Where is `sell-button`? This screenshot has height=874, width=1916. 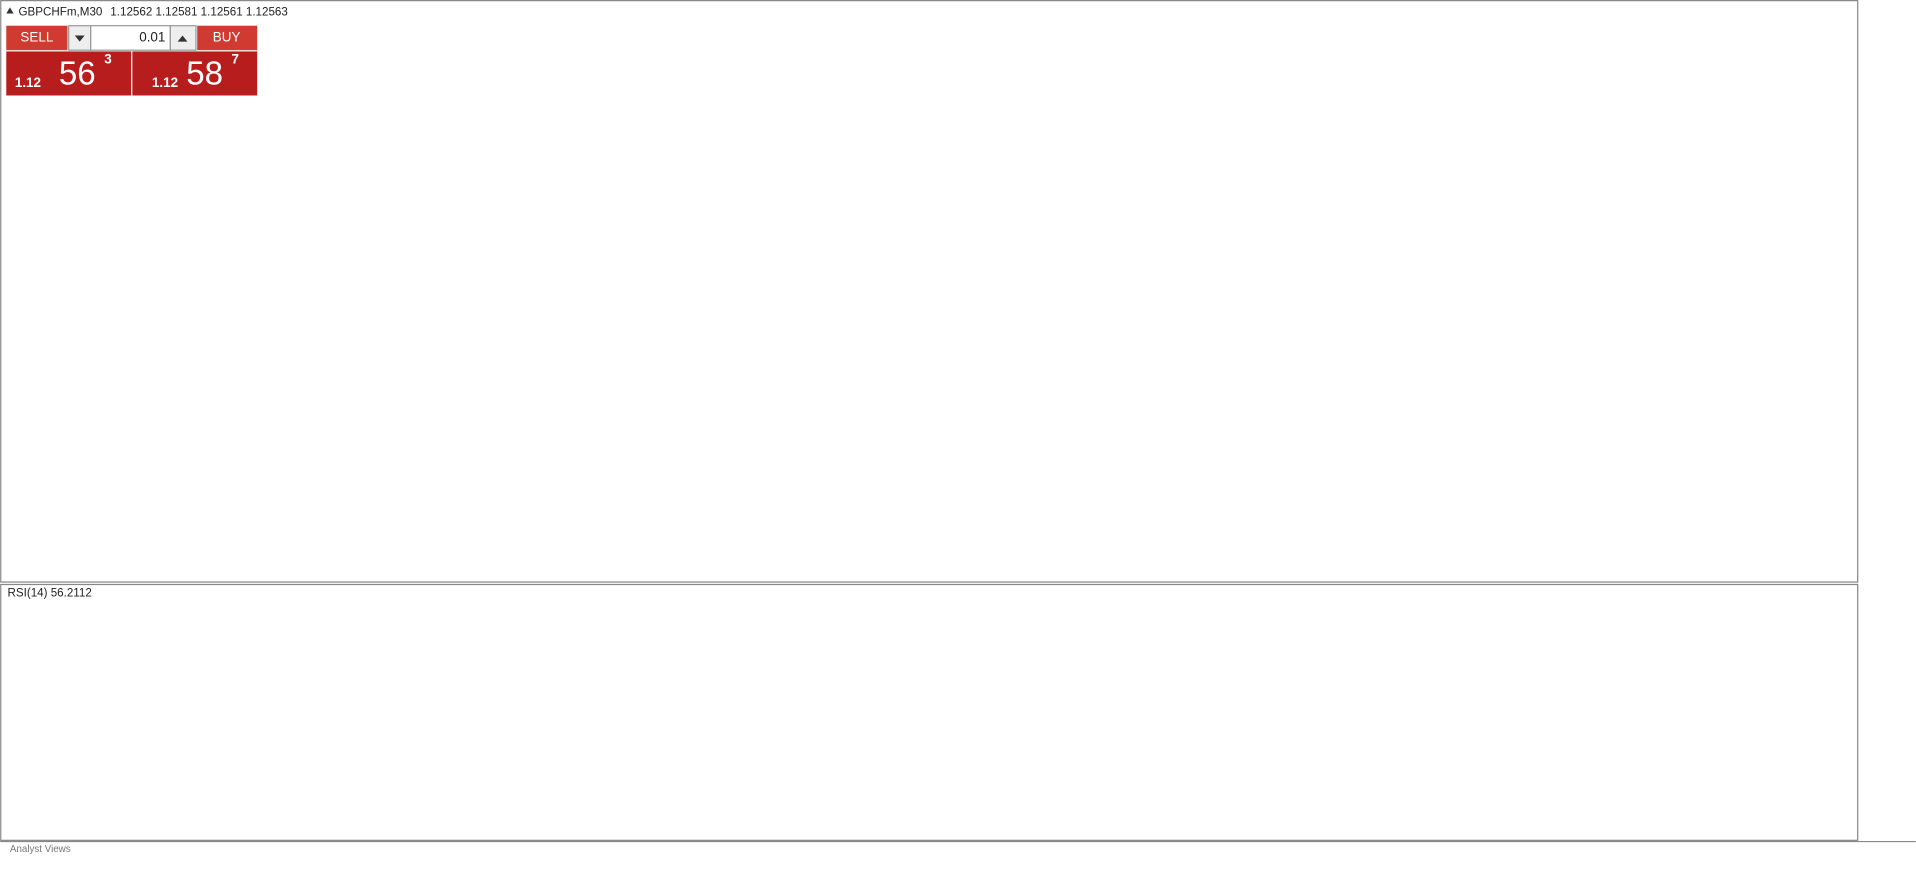
sell-button is located at coordinates (37, 38).